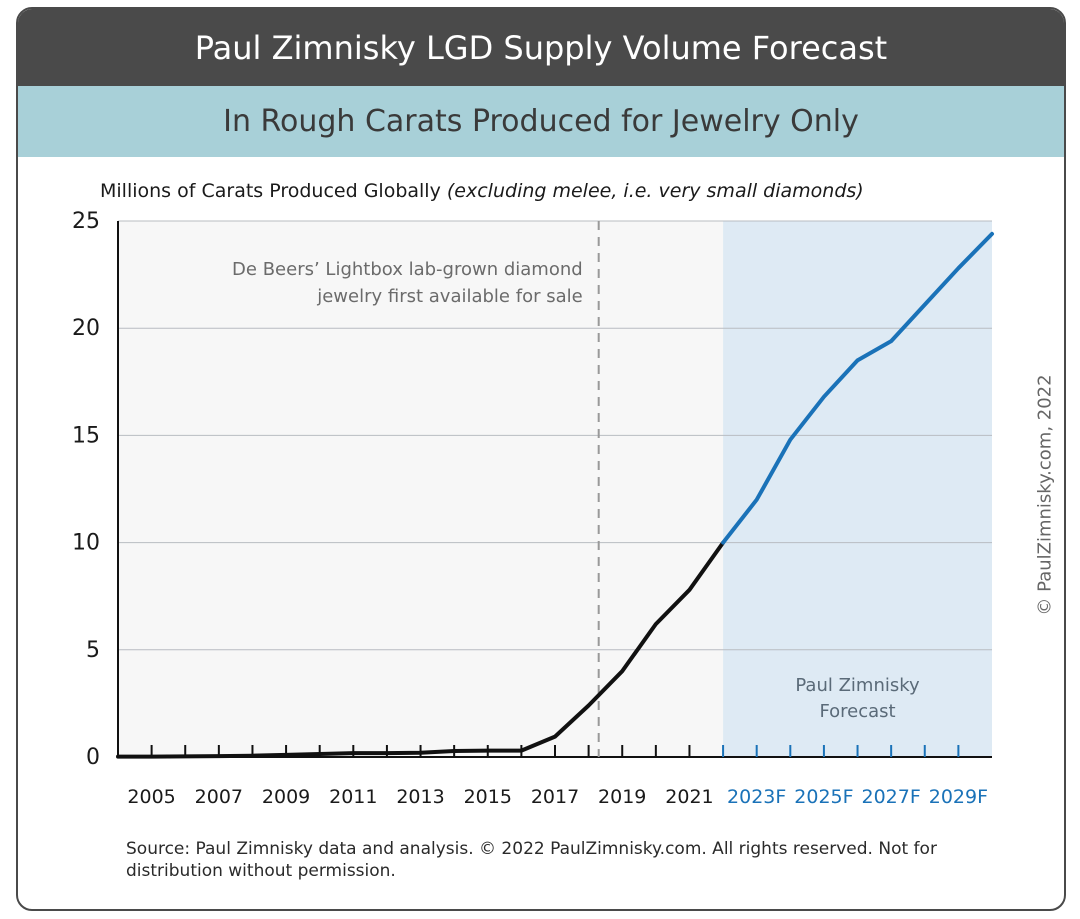 This screenshot has width=1080, height=919. What do you see at coordinates (449, 296) in the screenshot?
I see `lightbox-annotation: jewelry first available for sale` at bounding box center [449, 296].